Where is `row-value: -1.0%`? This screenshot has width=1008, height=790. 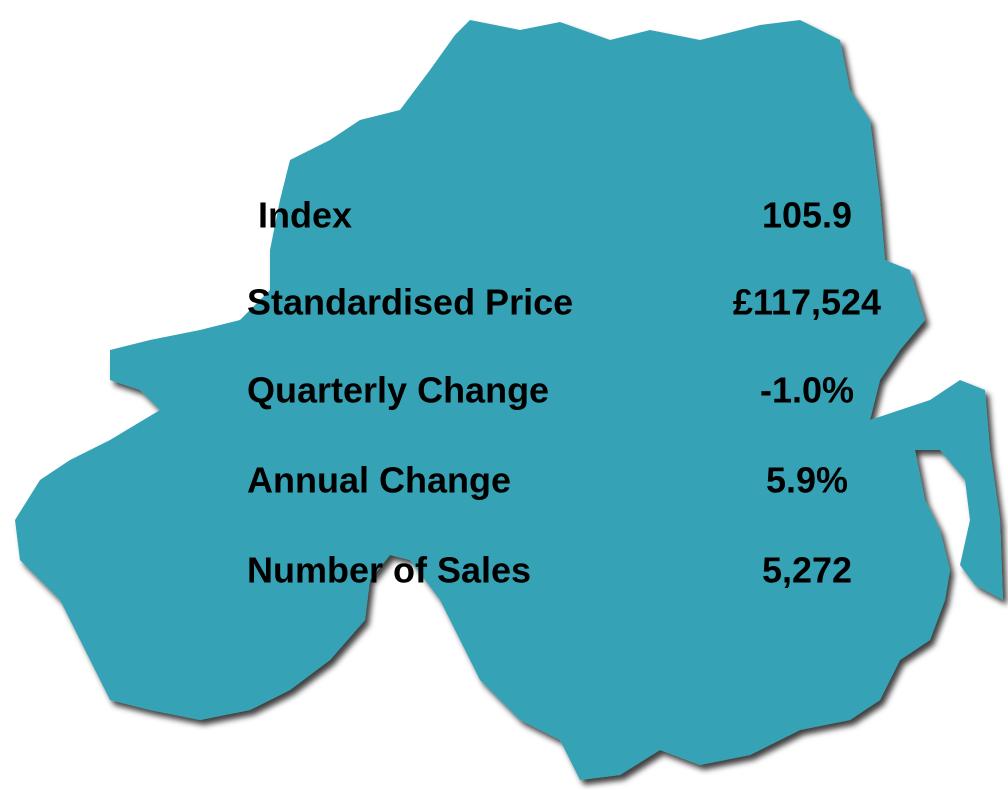 row-value: -1.0% is located at coordinates (807, 390).